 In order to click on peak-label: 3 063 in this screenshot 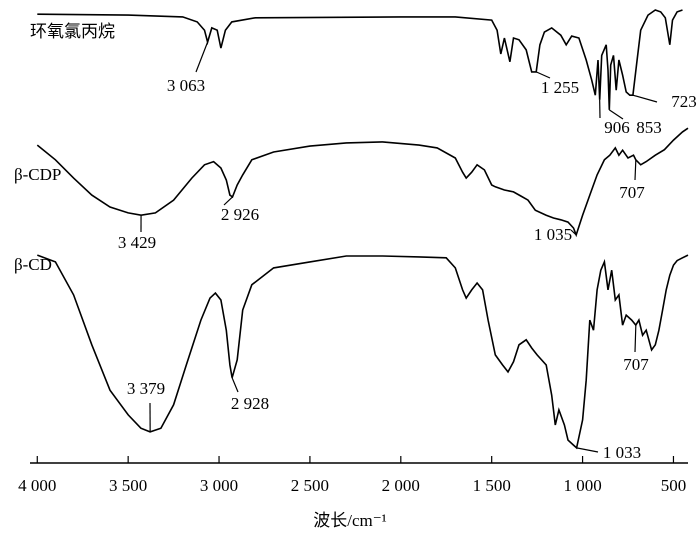, I will do `click(186, 85)`.